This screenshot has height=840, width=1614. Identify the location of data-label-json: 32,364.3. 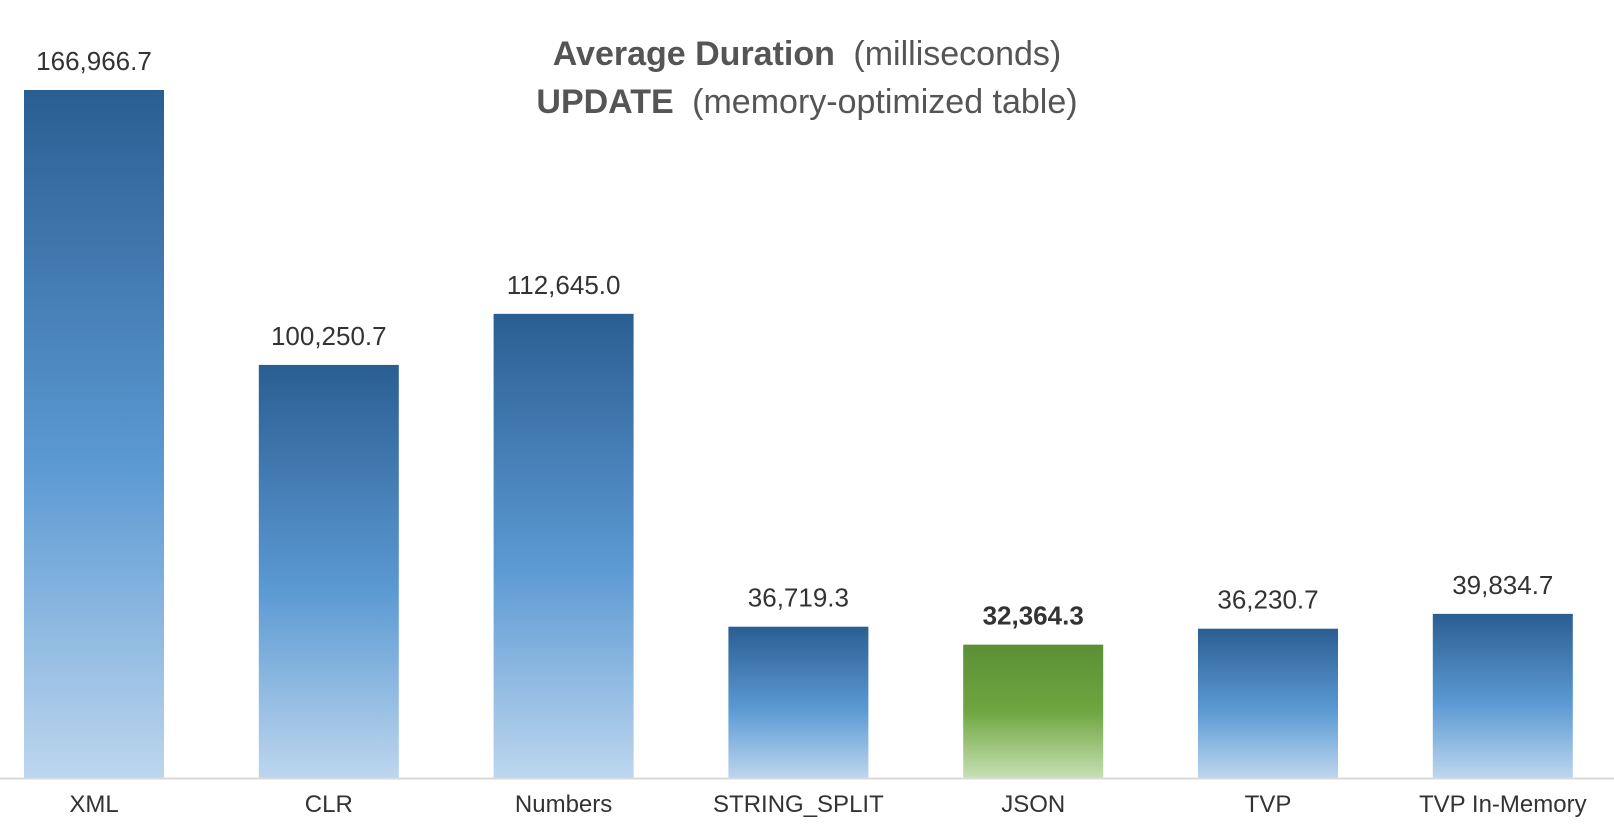
(1033, 616).